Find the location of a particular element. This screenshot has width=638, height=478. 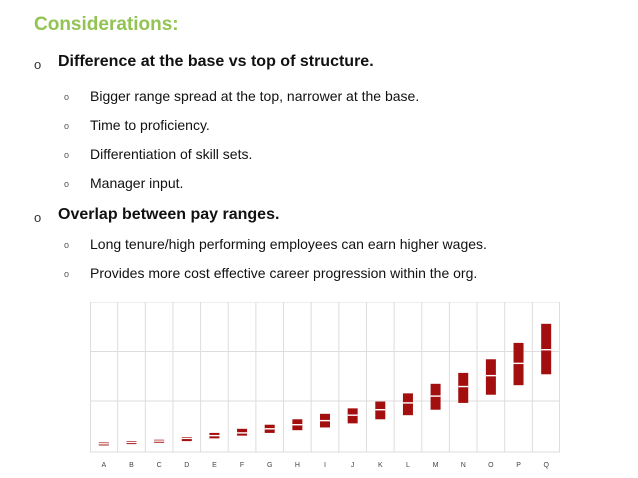

x-tick-label-h: H is located at coordinates (297, 465).